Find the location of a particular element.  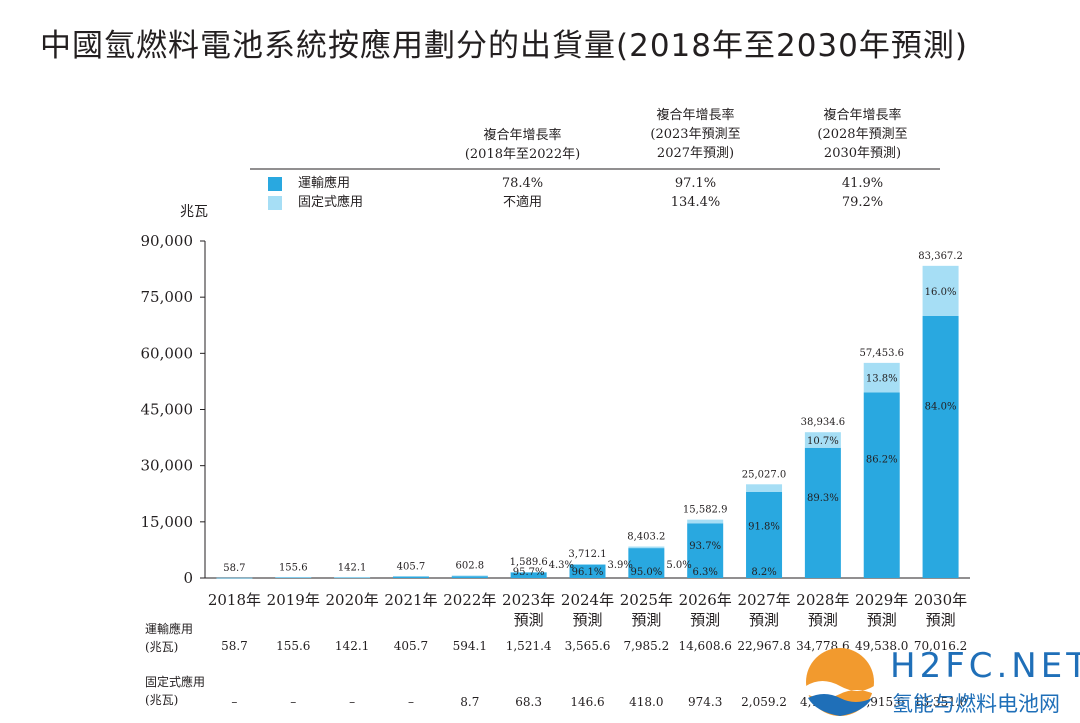

cagr-3-stationary: 79.2% is located at coordinates (862, 202).